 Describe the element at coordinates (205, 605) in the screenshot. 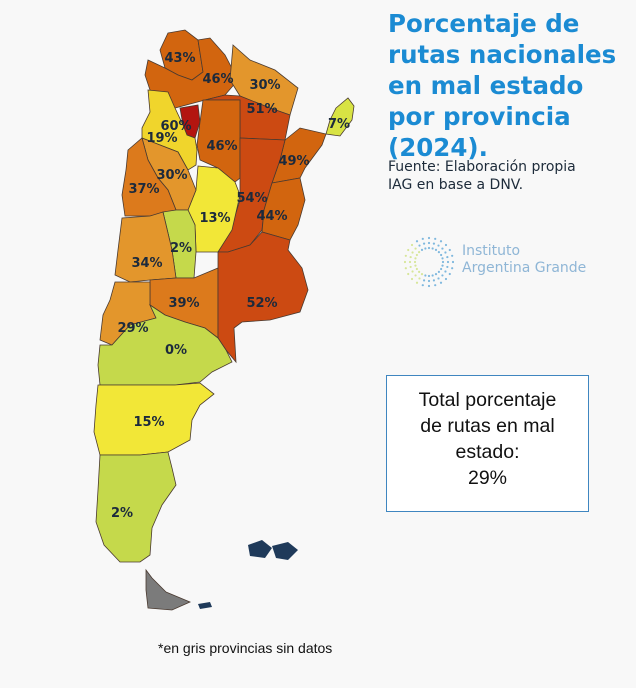

I see `island-estados` at that location.